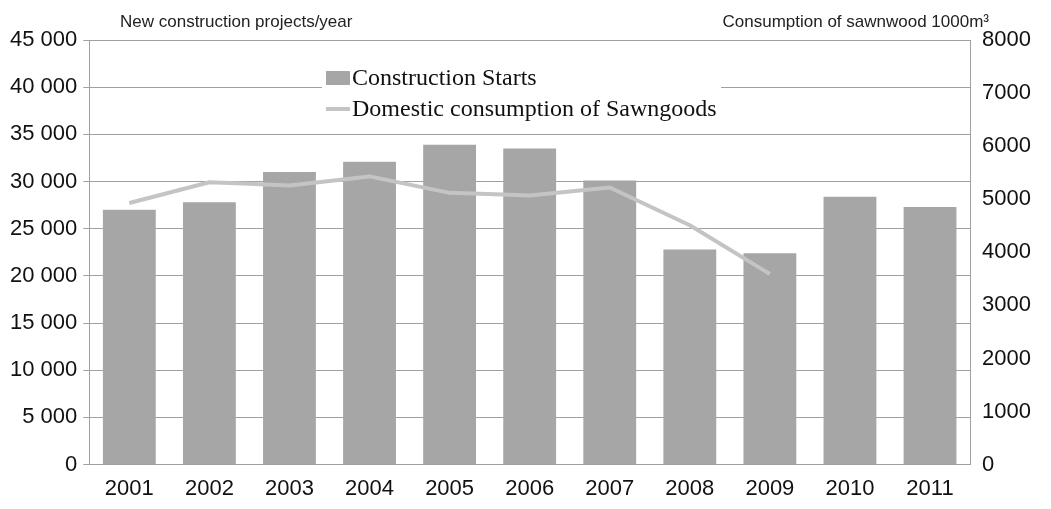  What do you see at coordinates (43, 369) in the screenshot?
I see `y-tick-label: 10 000` at bounding box center [43, 369].